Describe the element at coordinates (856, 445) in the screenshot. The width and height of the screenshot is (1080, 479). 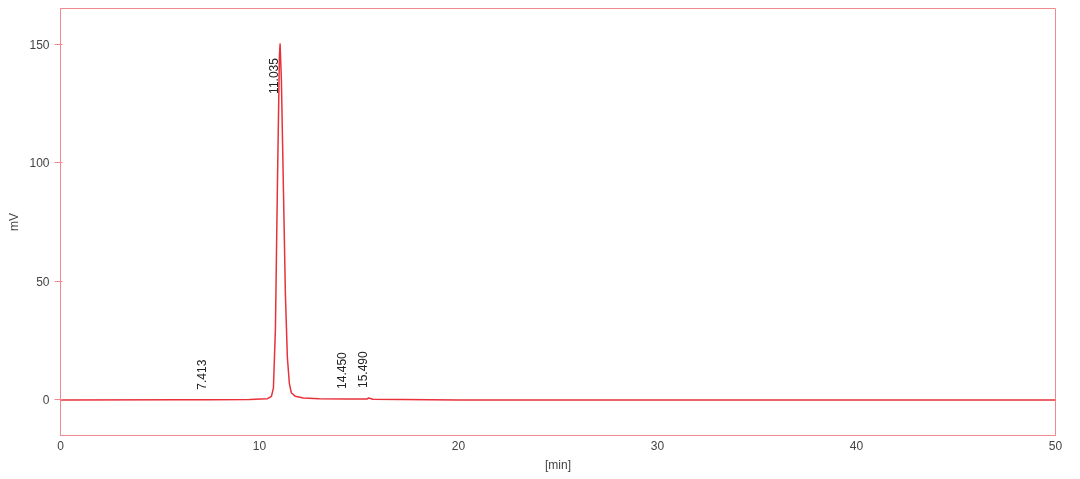
I see `x-tick-label: 40` at that location.